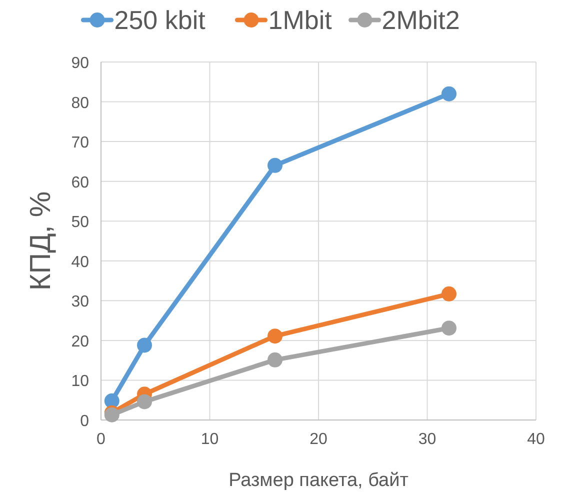 The width and height of the screenshot is (561, 498). What do you see at coordinates (80, 103) in the screenshot?
I see `y-tick-label: 80` at bounding box center [80, 103].